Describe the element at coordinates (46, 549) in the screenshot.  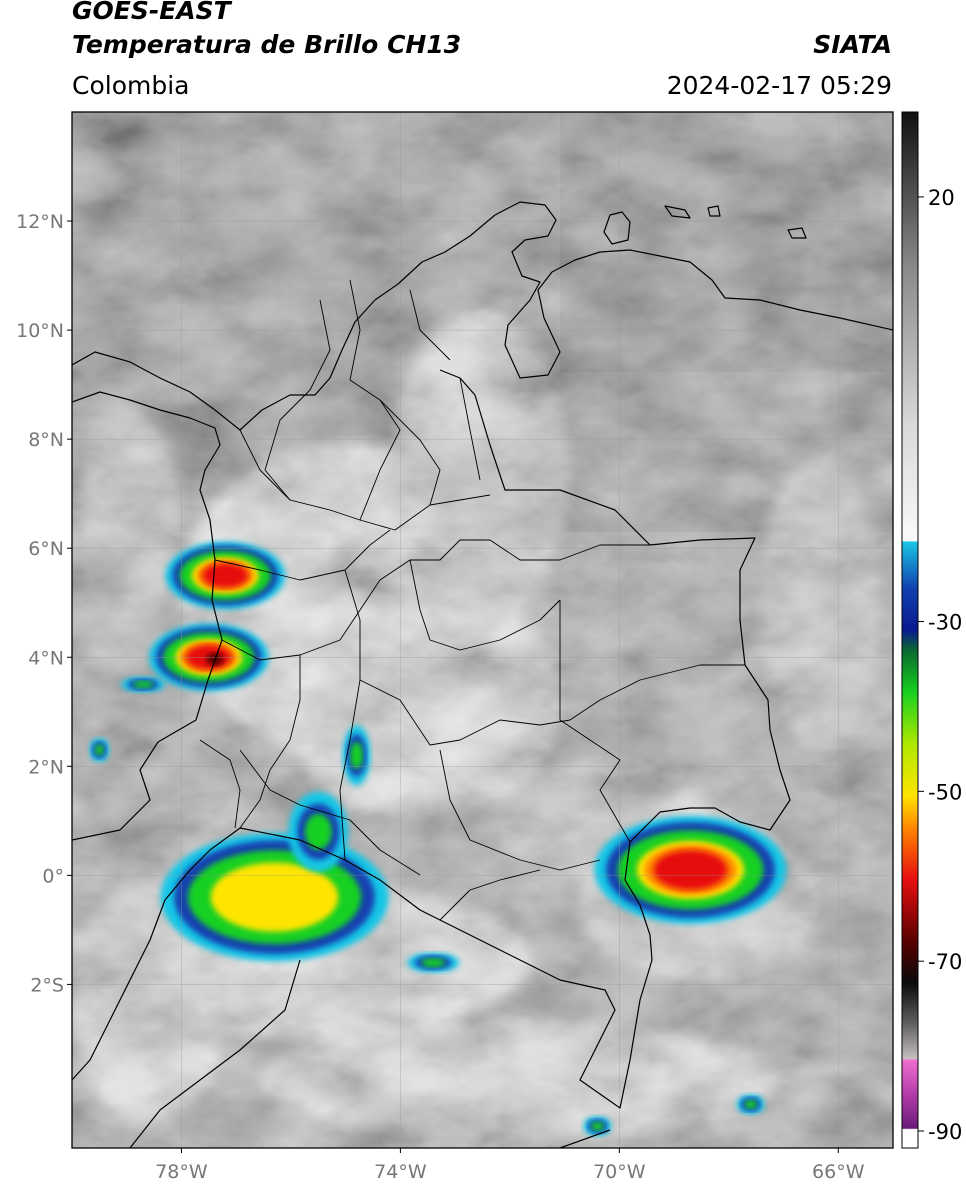
I see `lat-tick-label: 6°N` at that location.